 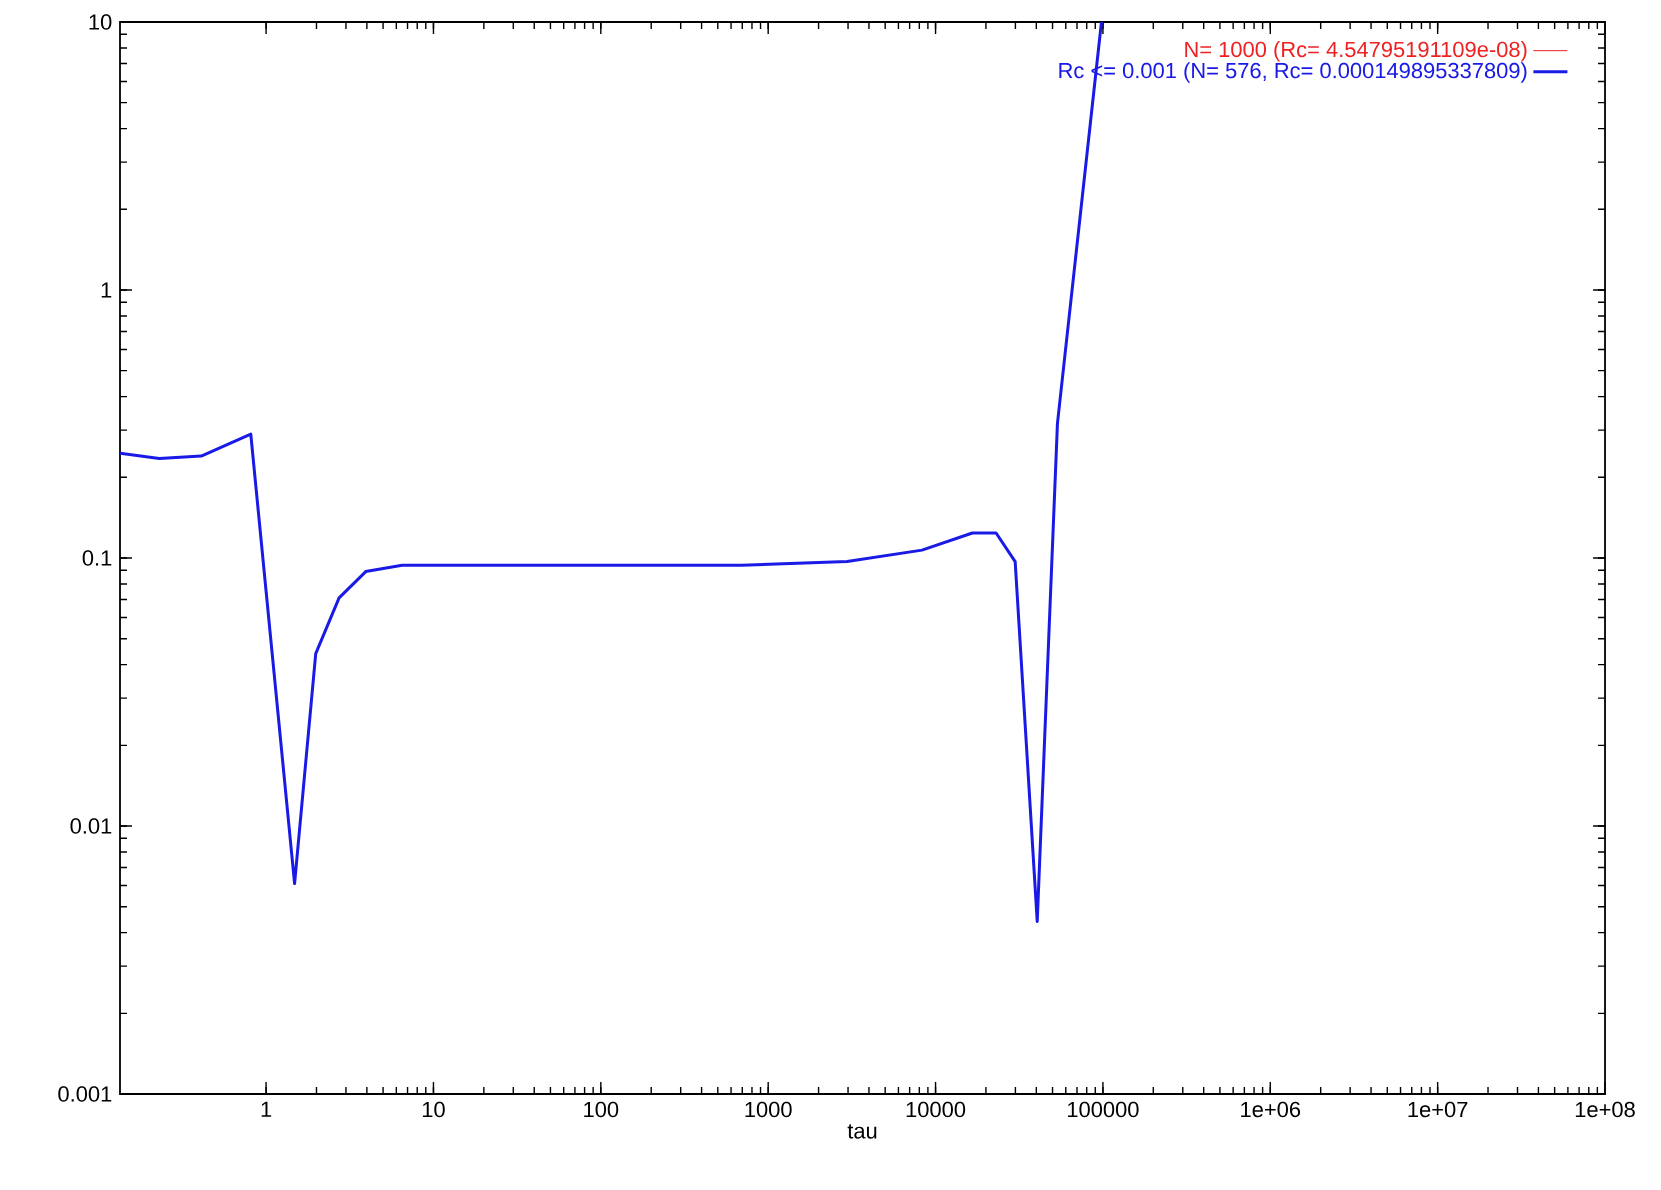 What do you see at coordinates (936, 1109) in the screenshot?
I see `x-tick-label: 10000` at bounding box center [936, 1109].